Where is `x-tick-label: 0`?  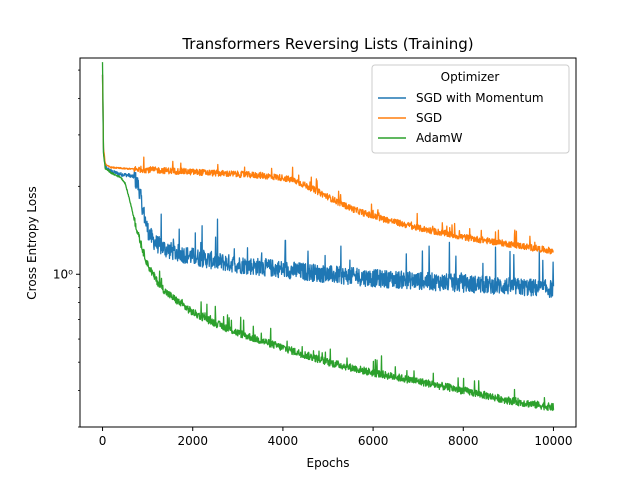
x-tick-label: 0 is located at coordinates (103, 441).